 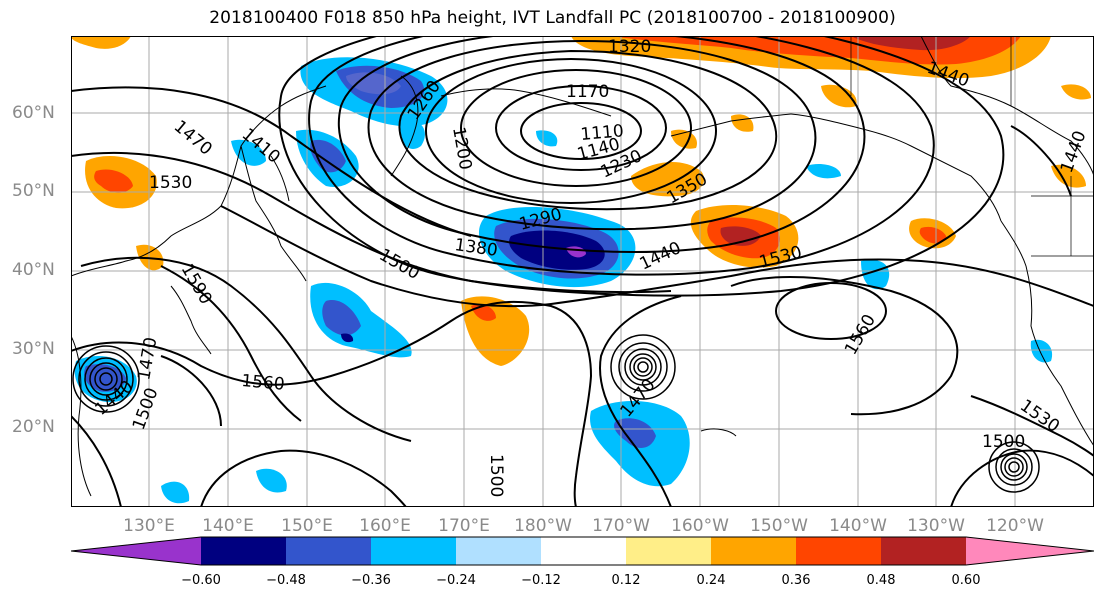 What do you see at coordinates (587, 92) in the screenshot?
I see `contour-label: 1170` at bounding box center [587, 92].